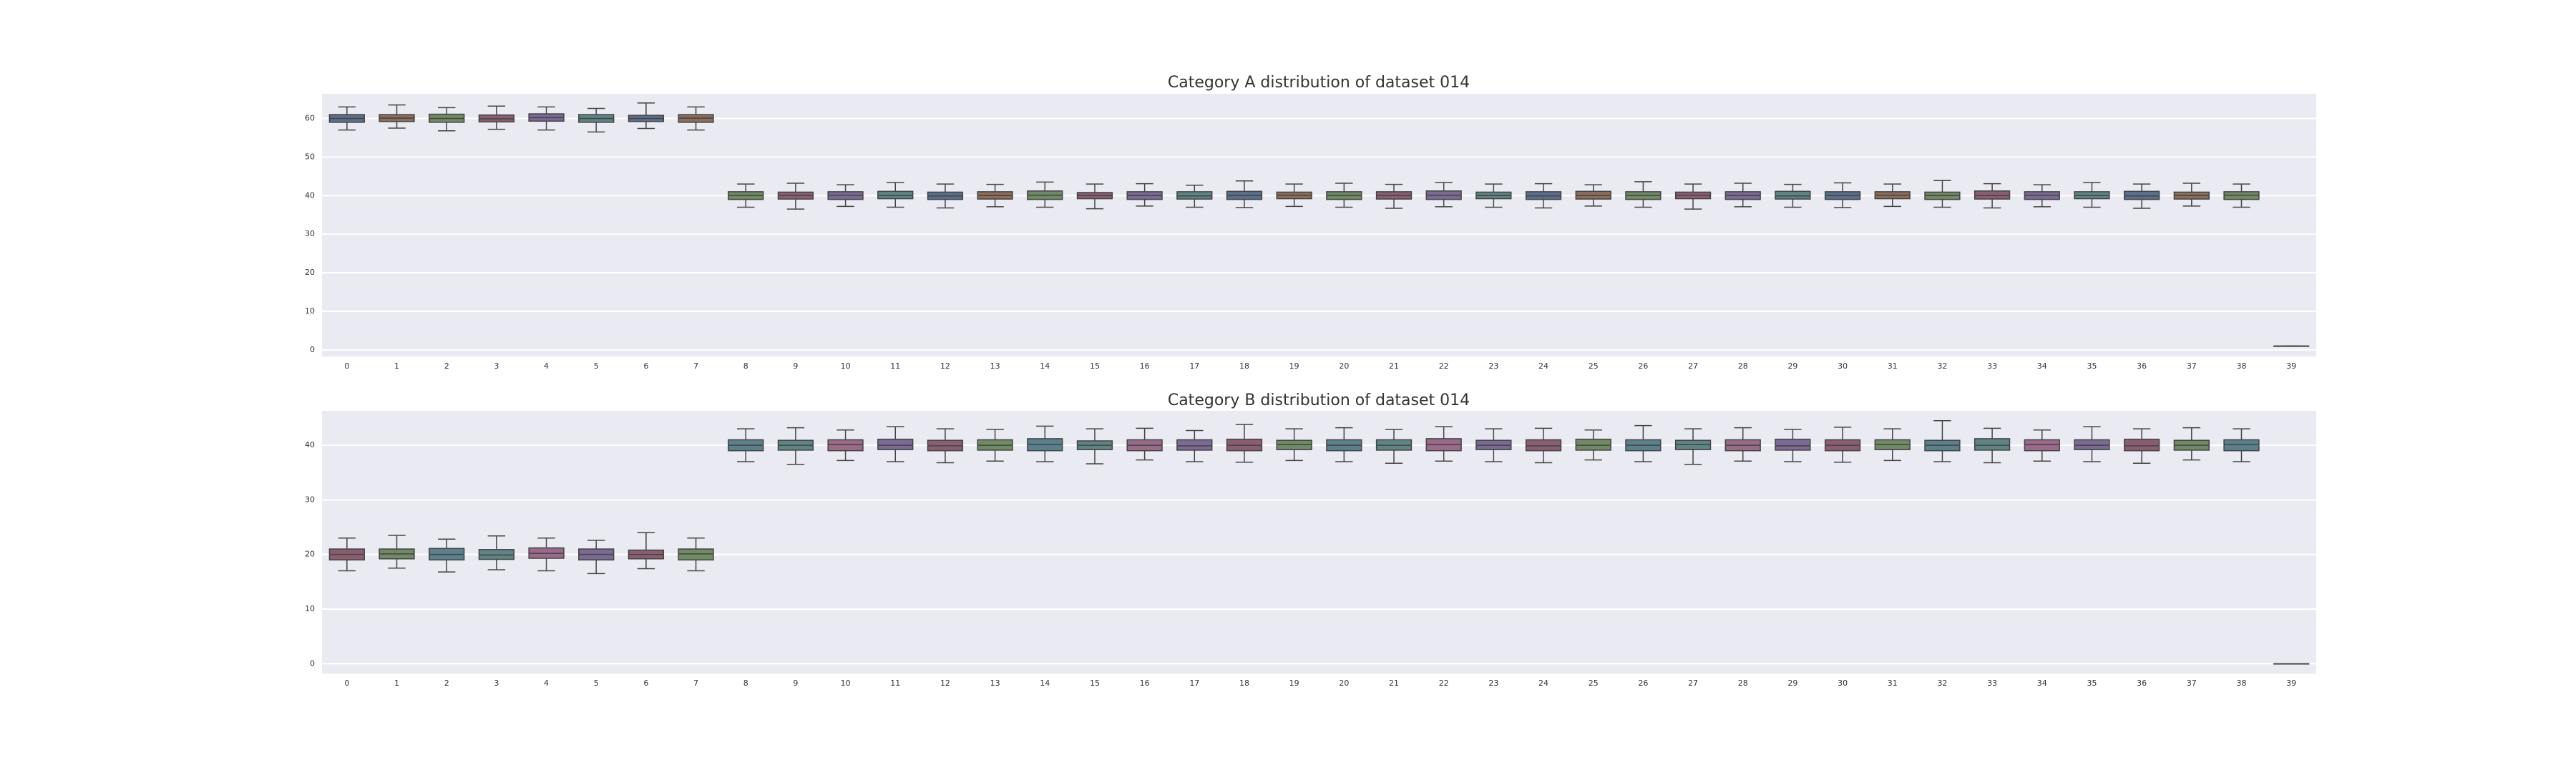 This screenshot has height=773, width=2576. Describe the element at coordinates (1194, 366) in the screenshot. I see `x-tick-label: 17` at that location.